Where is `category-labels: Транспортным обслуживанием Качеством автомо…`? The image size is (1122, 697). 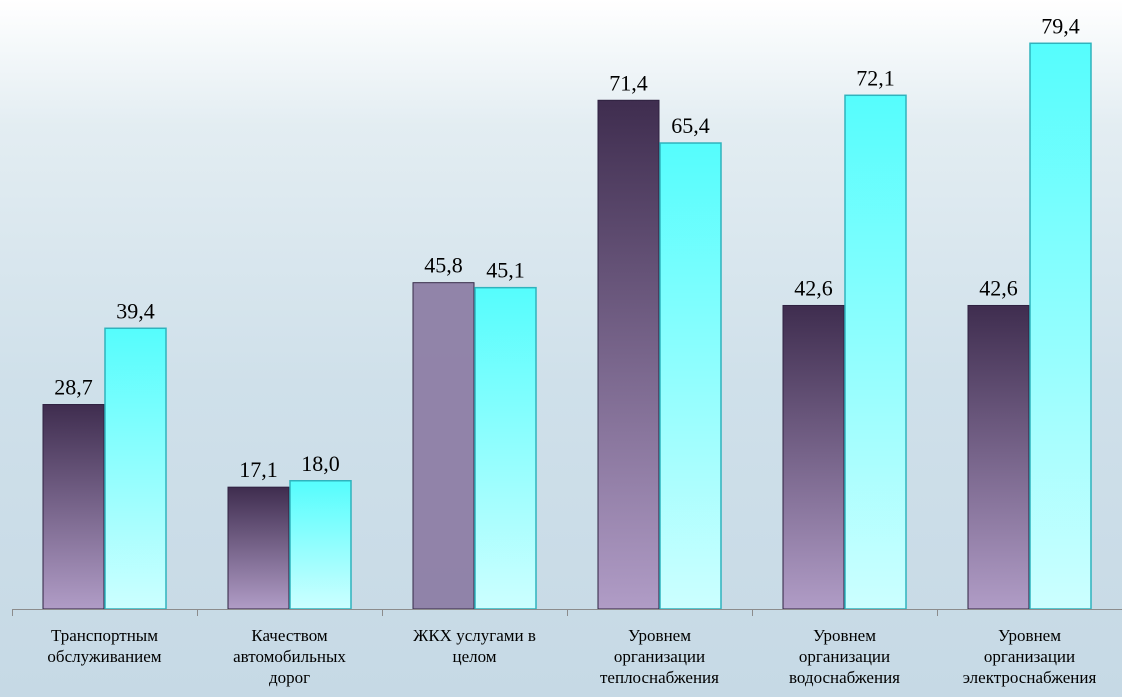 category-labels: Транспортным обслуживанием Качеством автомо… is located at coordinates (571, 656).